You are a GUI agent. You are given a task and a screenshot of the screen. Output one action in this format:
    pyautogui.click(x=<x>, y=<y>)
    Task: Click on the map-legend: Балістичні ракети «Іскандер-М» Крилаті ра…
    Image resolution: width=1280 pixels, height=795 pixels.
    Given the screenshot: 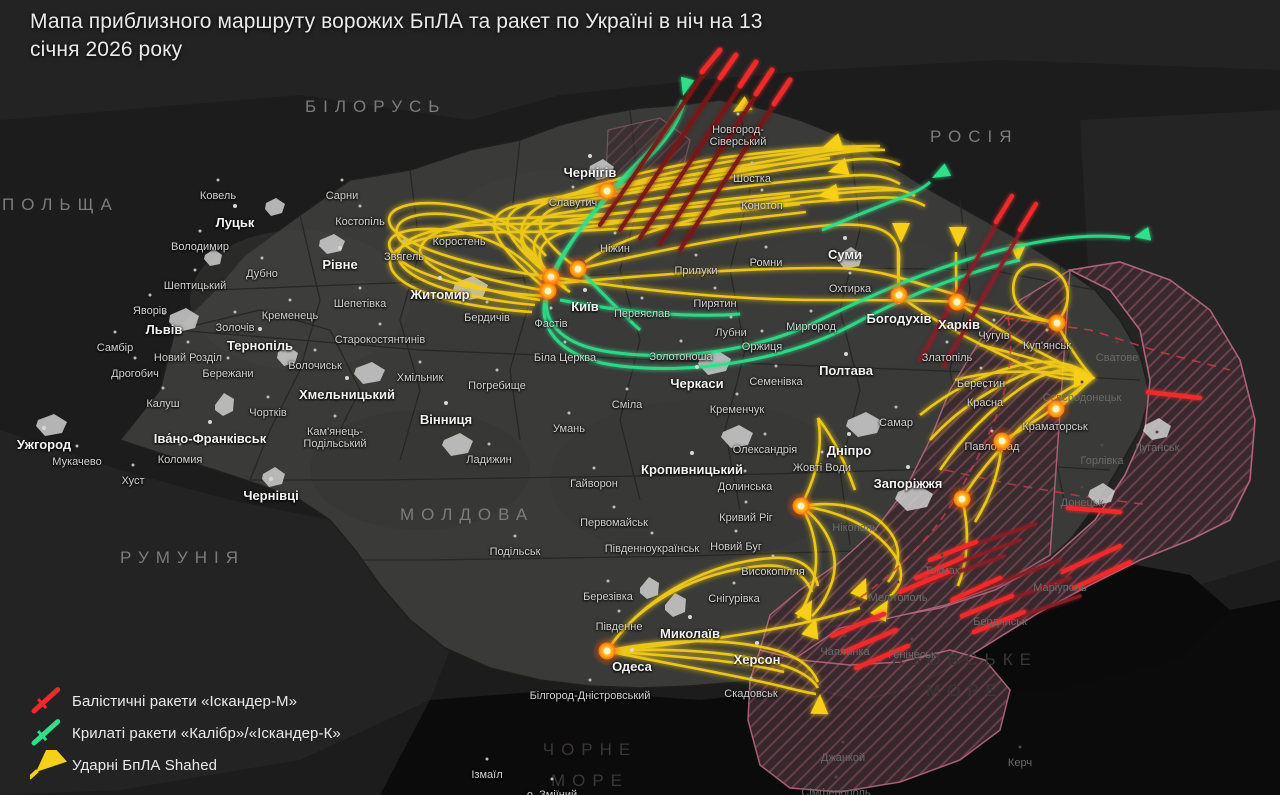 What is the action you would take?
    pyautogui.click(x=184, y=733)
    